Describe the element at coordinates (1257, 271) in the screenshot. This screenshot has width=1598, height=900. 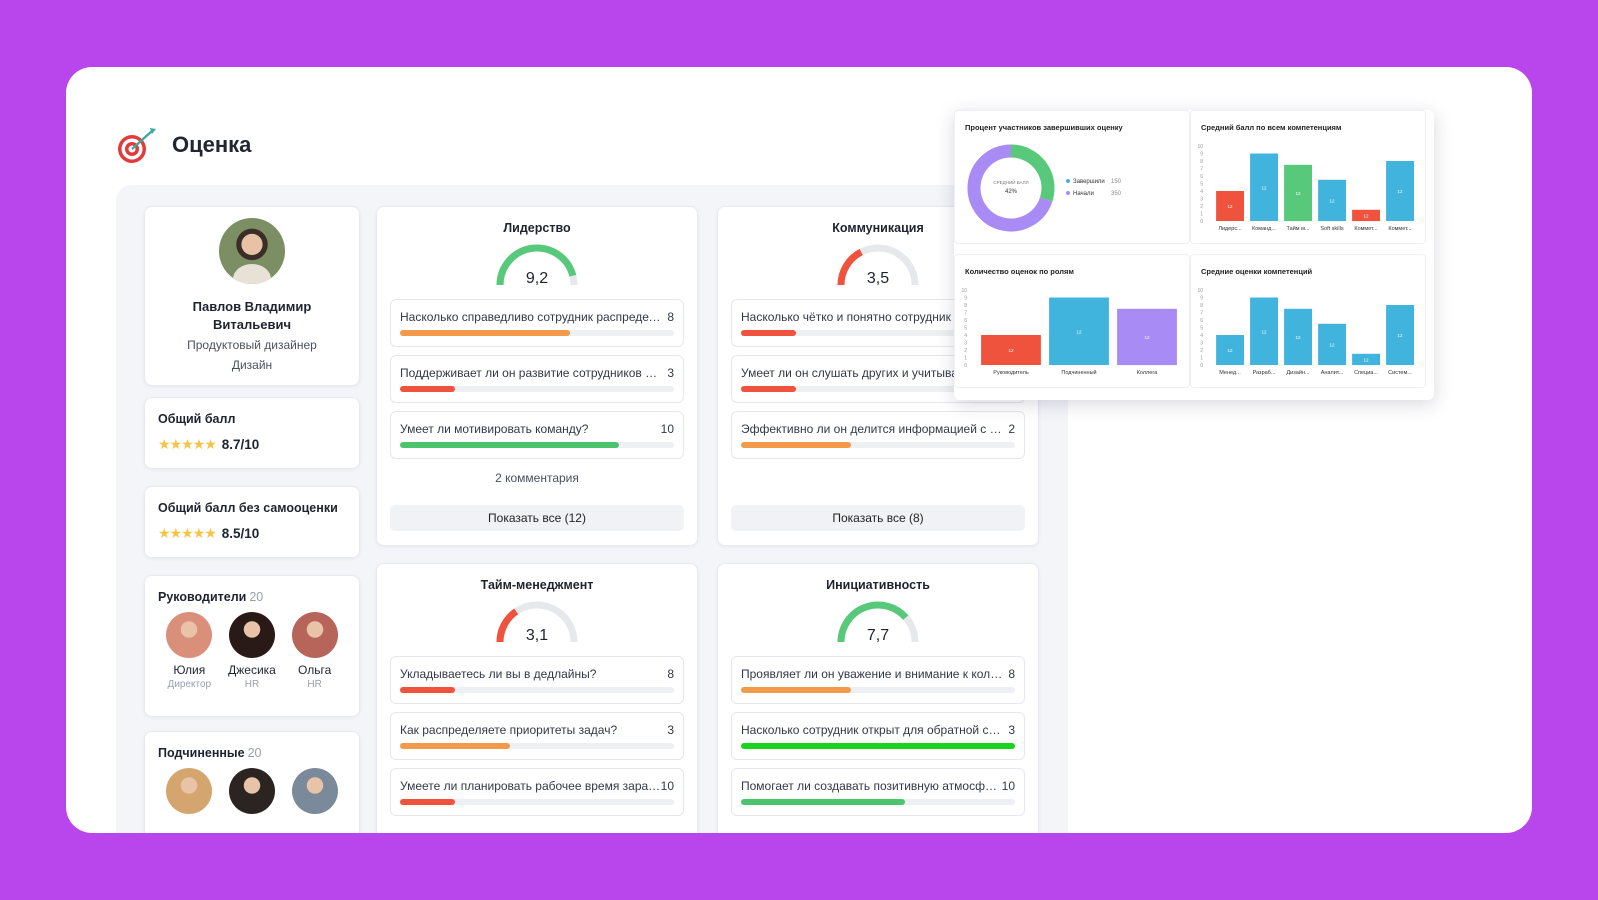
I see `chart-title: Средние оценки компетенций` at that location.